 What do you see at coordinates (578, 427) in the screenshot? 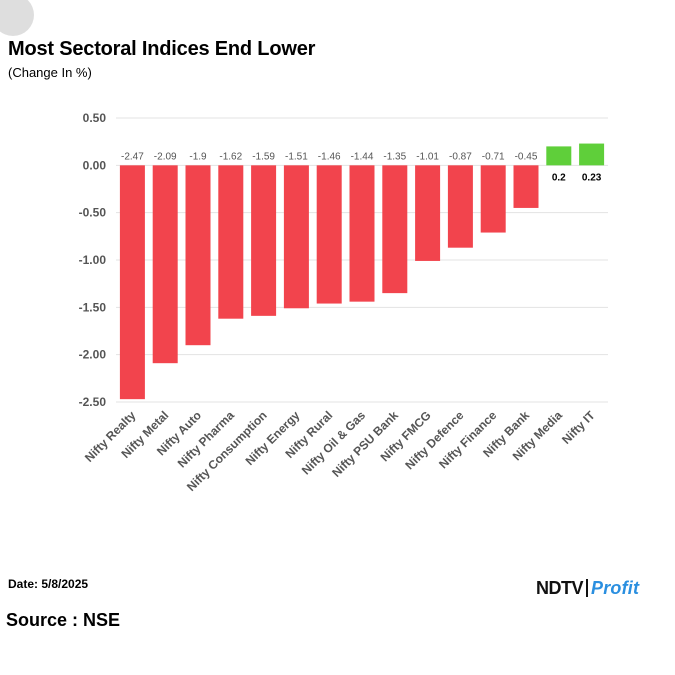
I see `x-tick-label: Nifty IT` at bounding box center [578, 427].